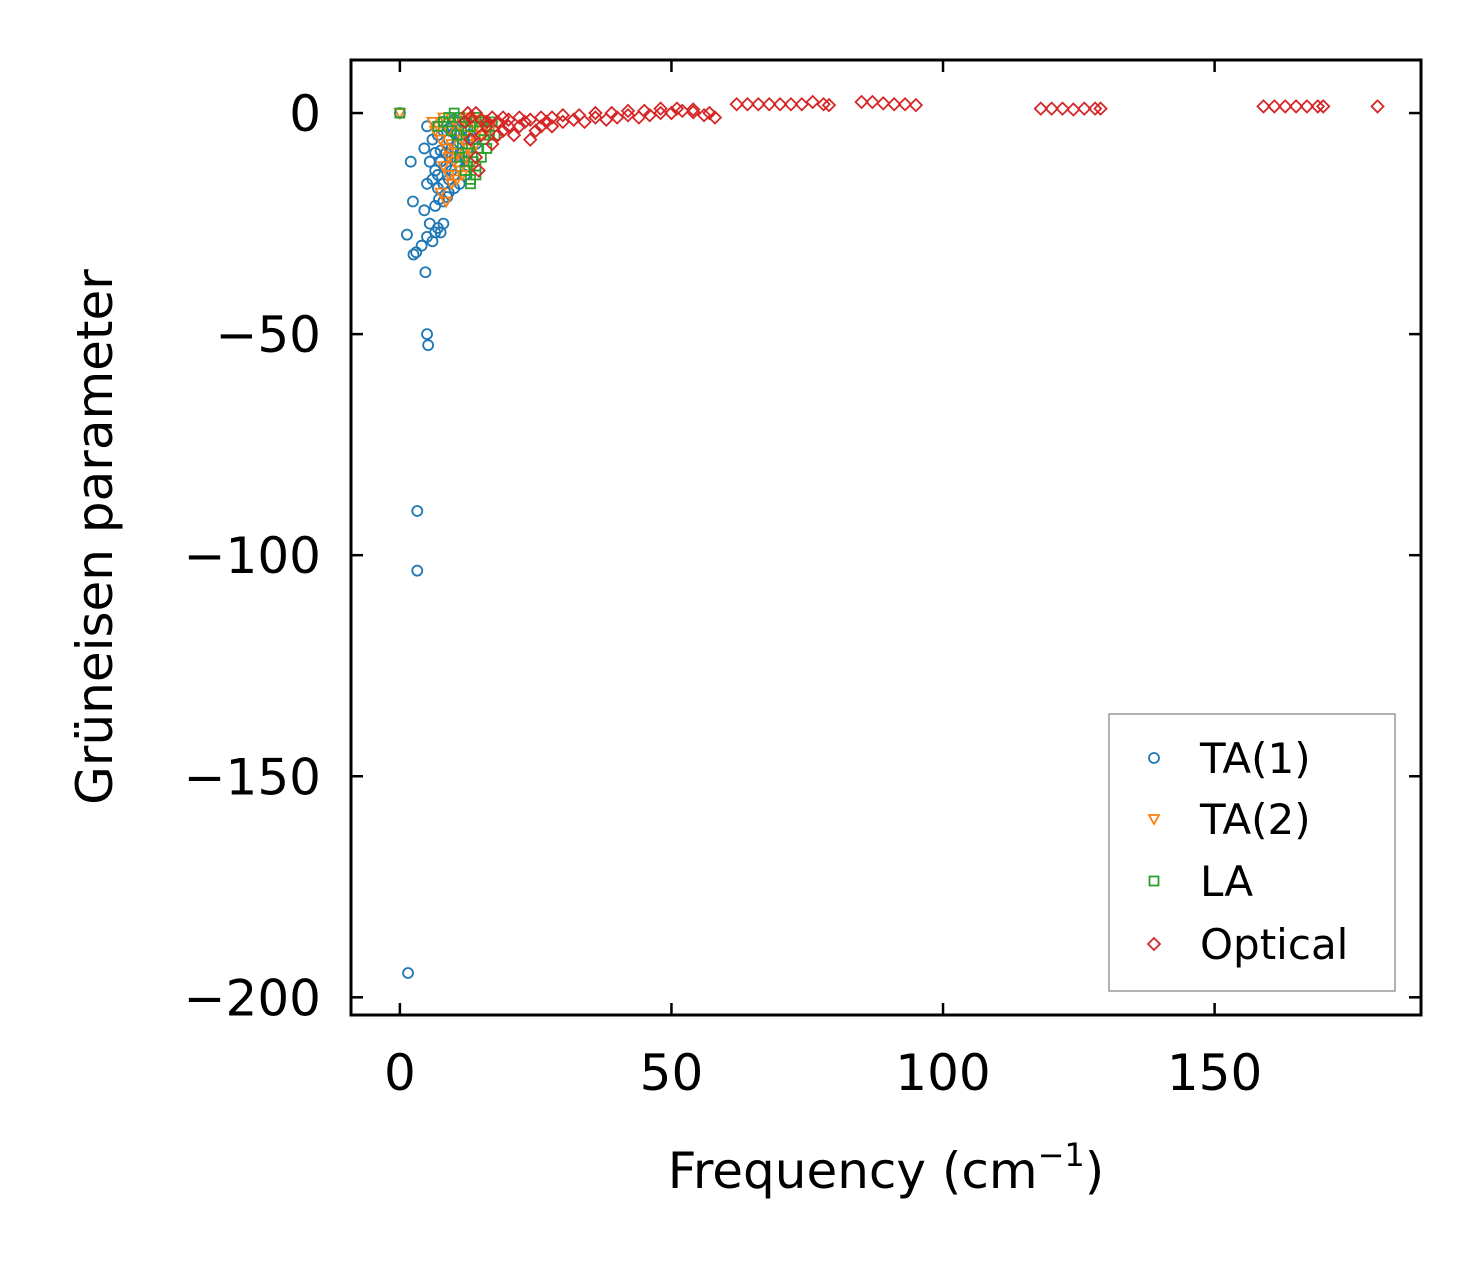 This screenshot has height=1264, width=1480. I want to click on legend-label: TA(1), so click(1255, 758).